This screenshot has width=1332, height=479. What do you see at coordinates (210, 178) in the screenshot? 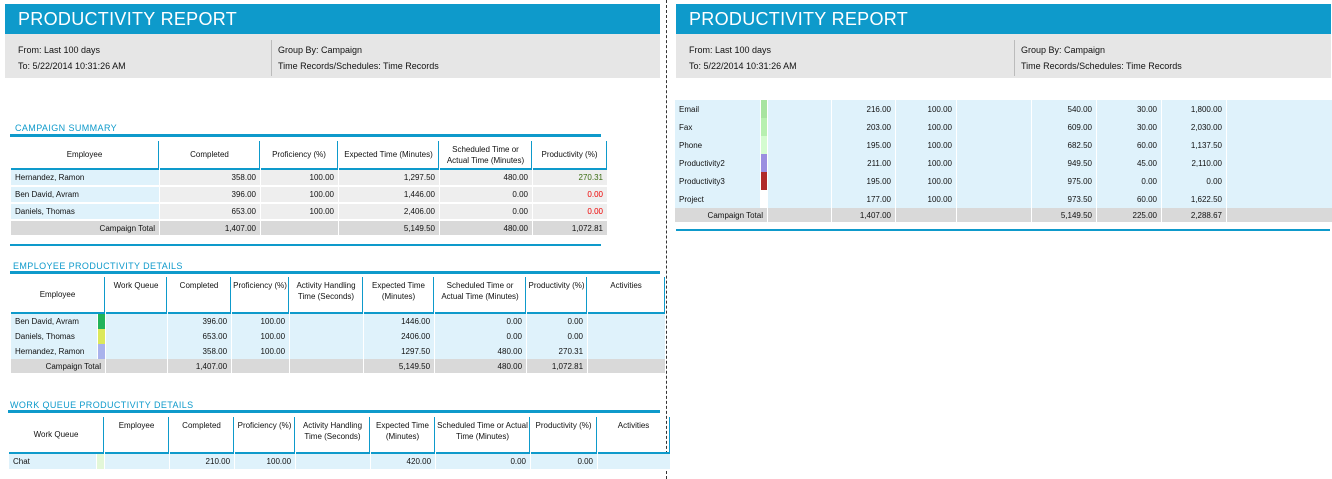
I see `cell: 358.00` at bounding box center [210, 178].